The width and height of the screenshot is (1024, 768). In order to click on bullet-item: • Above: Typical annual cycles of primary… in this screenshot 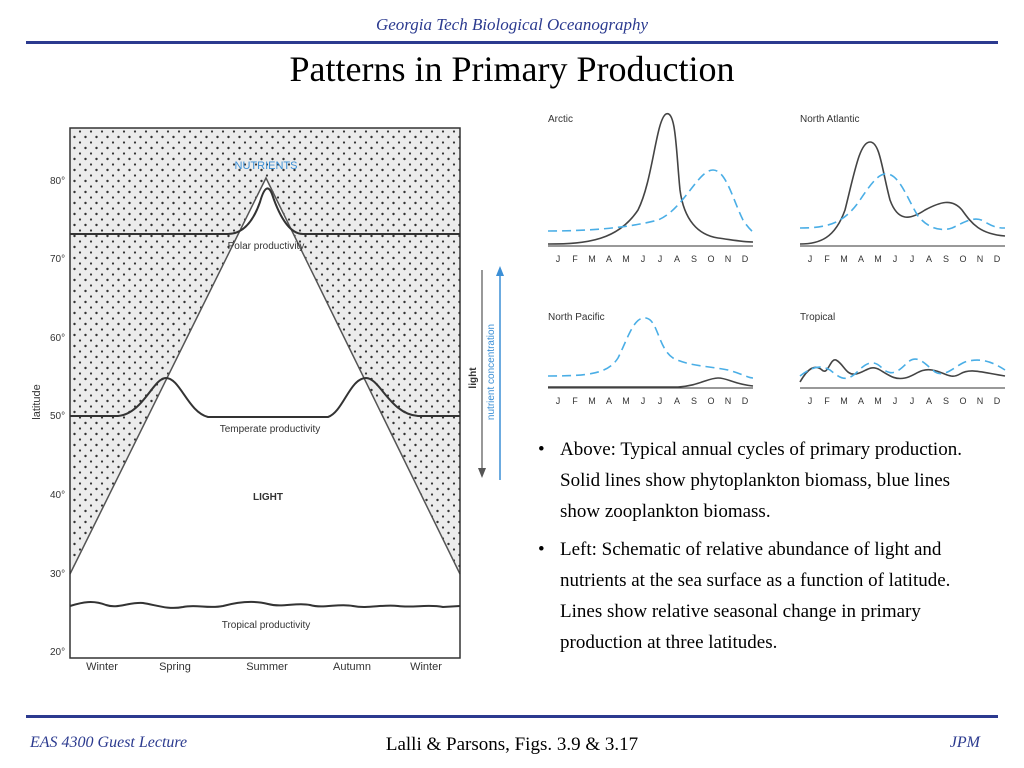, I will do `click(754, 480)`.